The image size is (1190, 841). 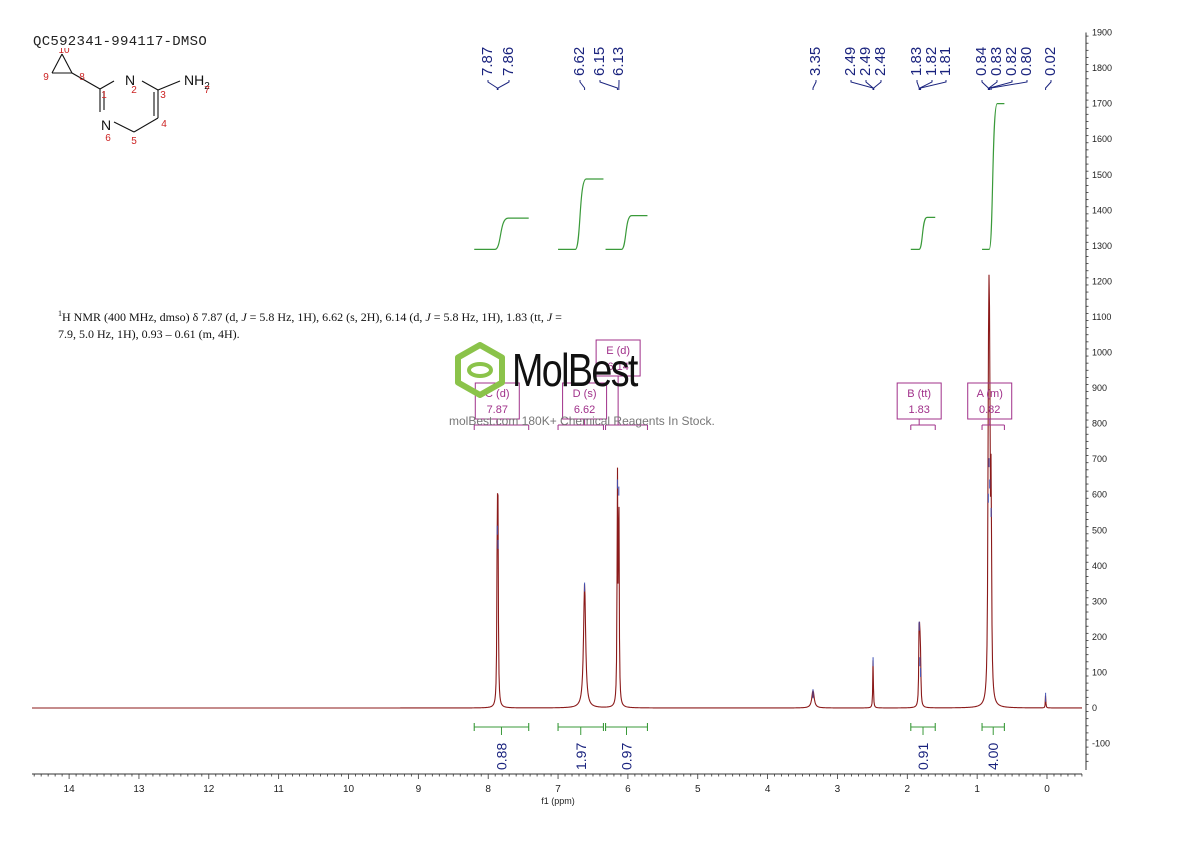 I want to click on x-tick-label: 7, so click(x=558, y=789).